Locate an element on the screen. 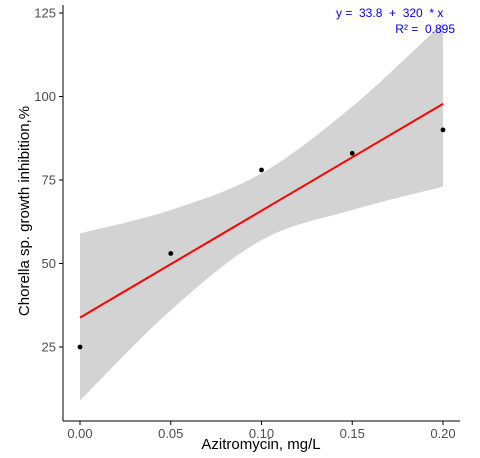 This screenshot has width=480, height=458. x-tick-label: 0.20 is located at coordinates (442, 433).